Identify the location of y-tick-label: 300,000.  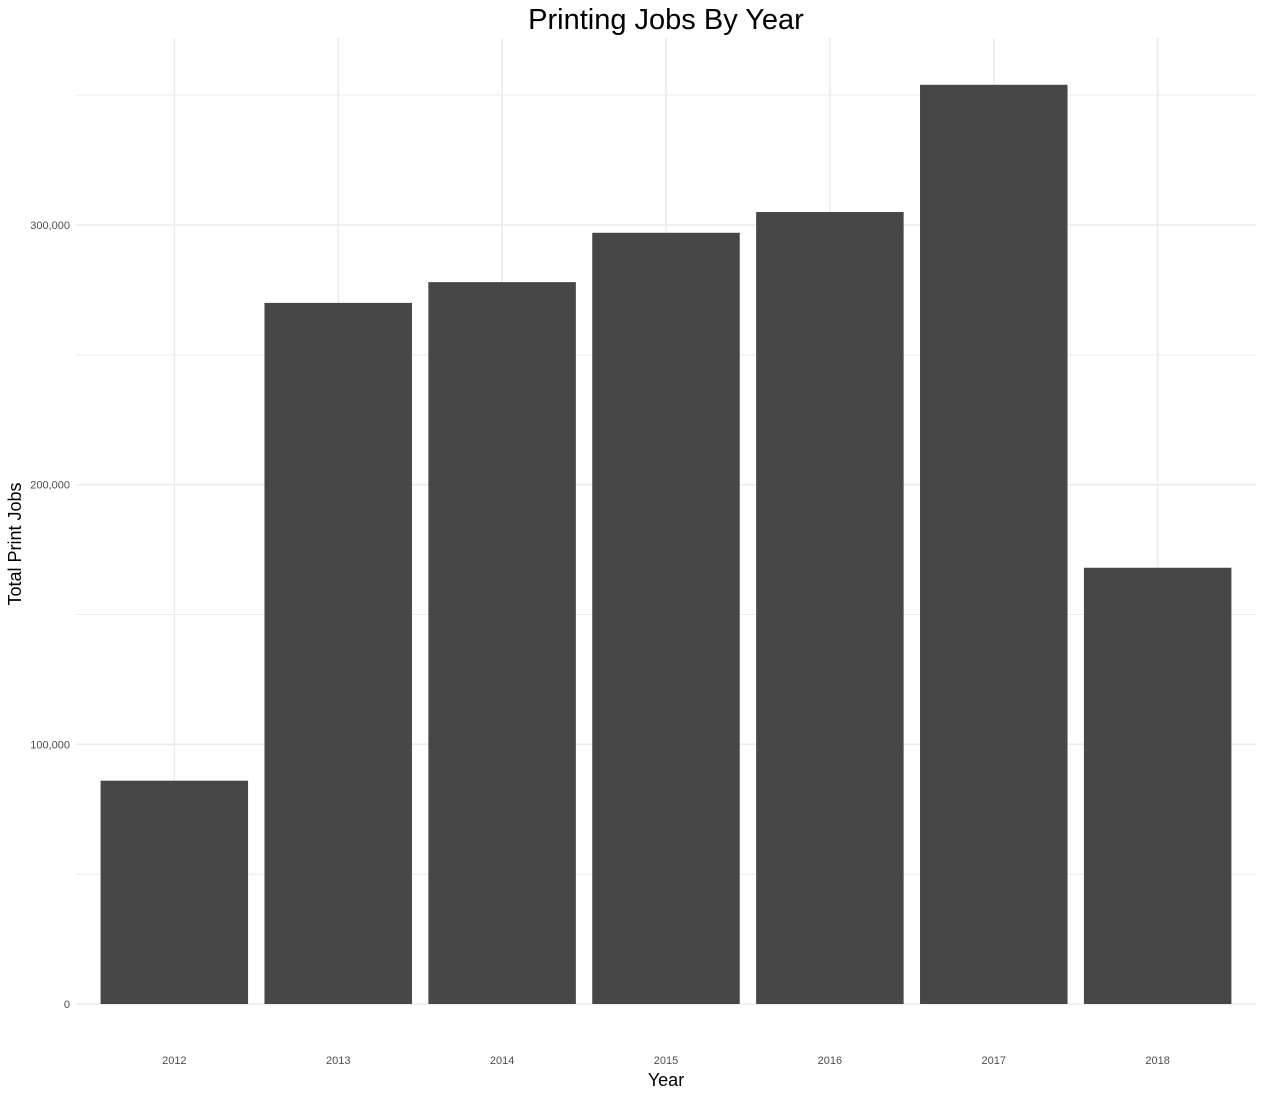
(50, 226).